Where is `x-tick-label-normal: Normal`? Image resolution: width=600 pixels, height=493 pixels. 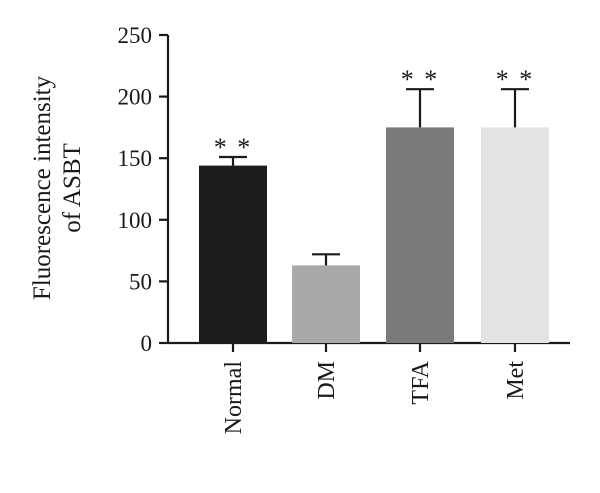
x-tick-label-normal: Normal is located at coordinates (234, 398).